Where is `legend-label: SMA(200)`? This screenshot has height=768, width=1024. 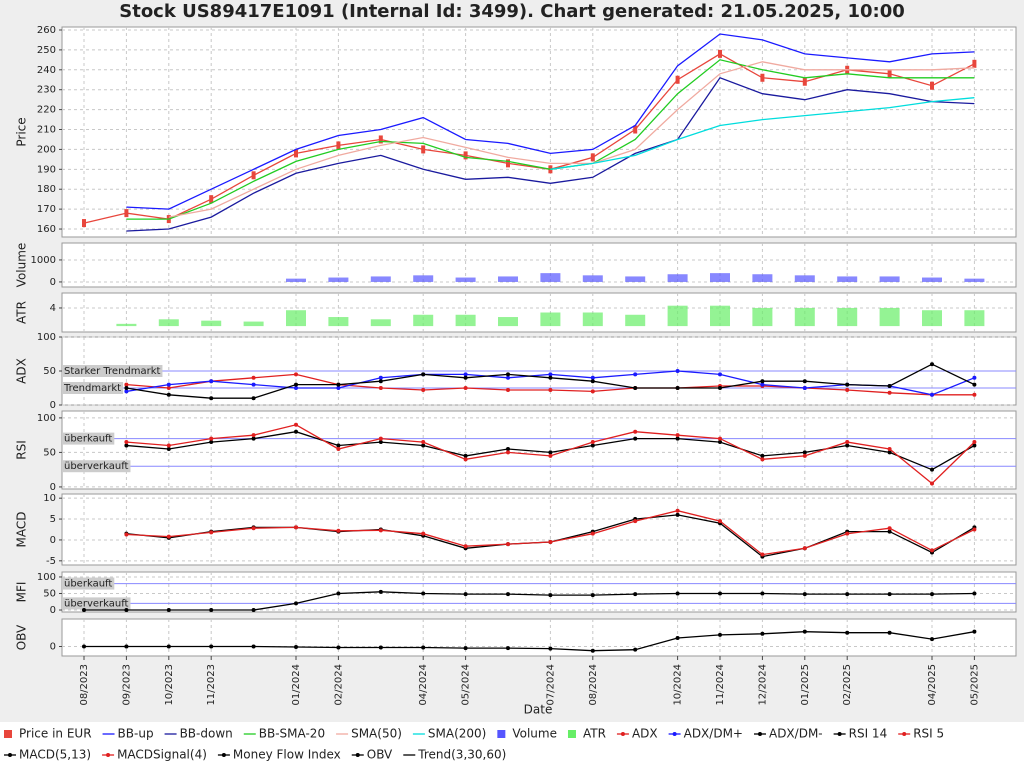
legend-label: SMA(200) is located at coordinates (457, 734).